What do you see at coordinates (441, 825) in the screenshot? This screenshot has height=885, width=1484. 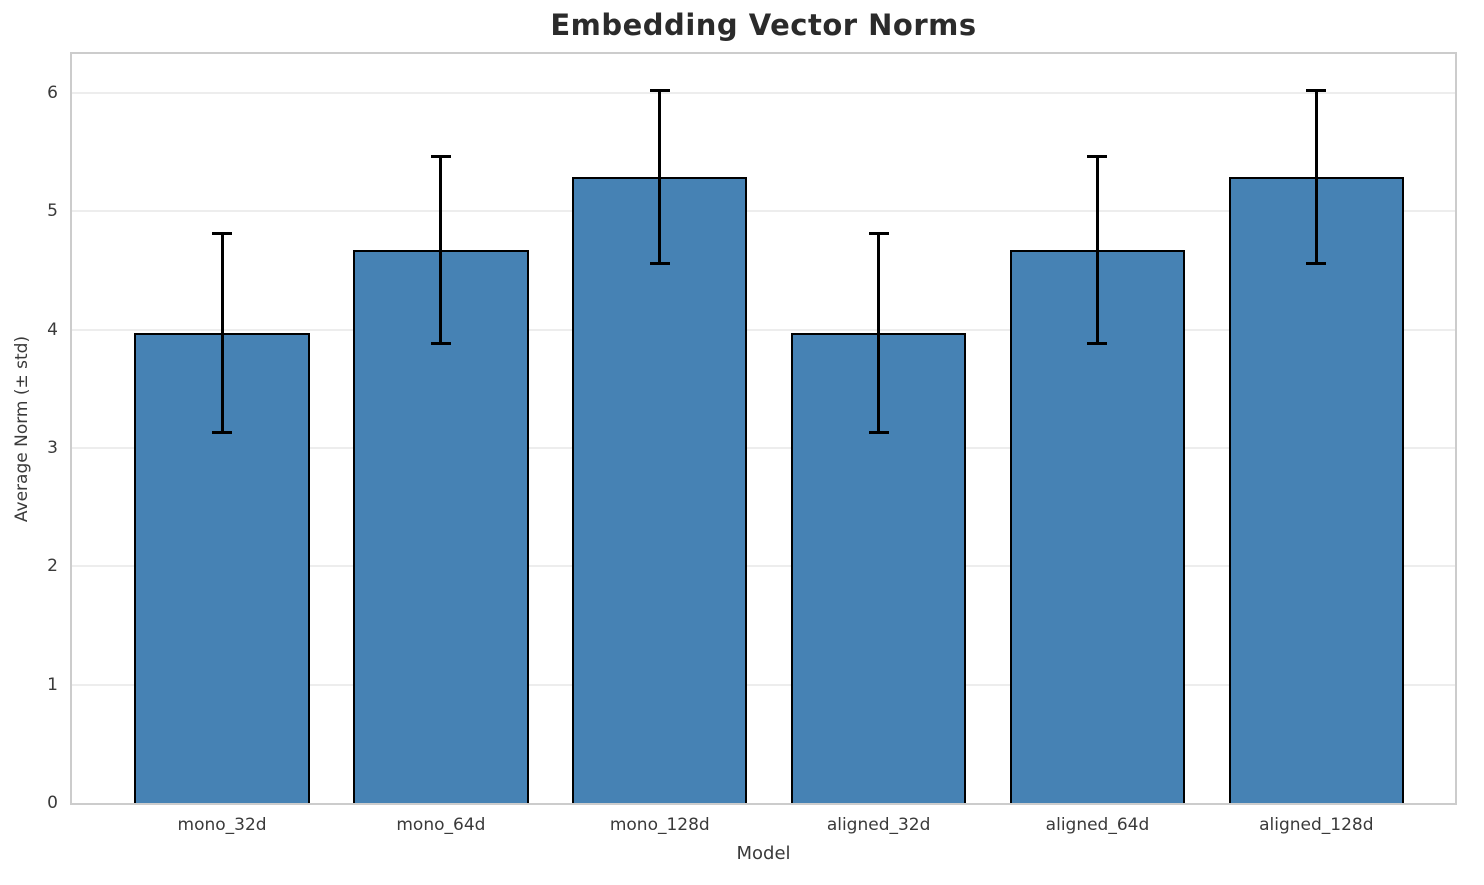 I see `x-tick-label: mono_64d` at bounding box center [441, 825].